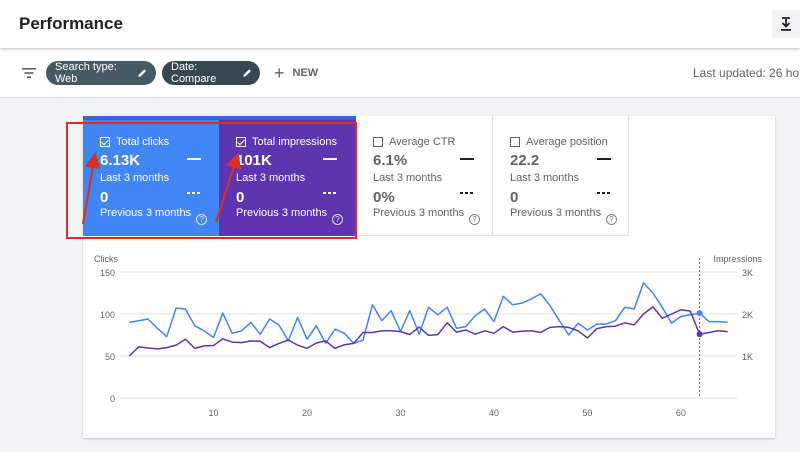 The width and height of the screenshot is (800, 452). I want to click on metric-label: Total impressions, so click(294, 142).